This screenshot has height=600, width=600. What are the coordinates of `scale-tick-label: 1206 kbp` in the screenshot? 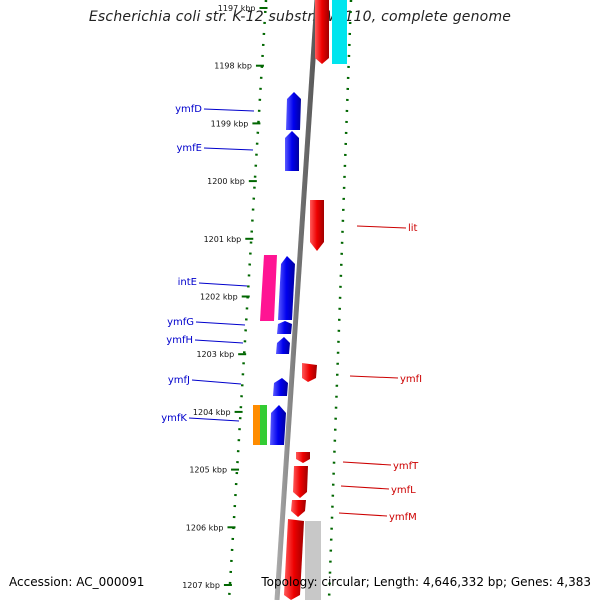 It's located at (205, 527).